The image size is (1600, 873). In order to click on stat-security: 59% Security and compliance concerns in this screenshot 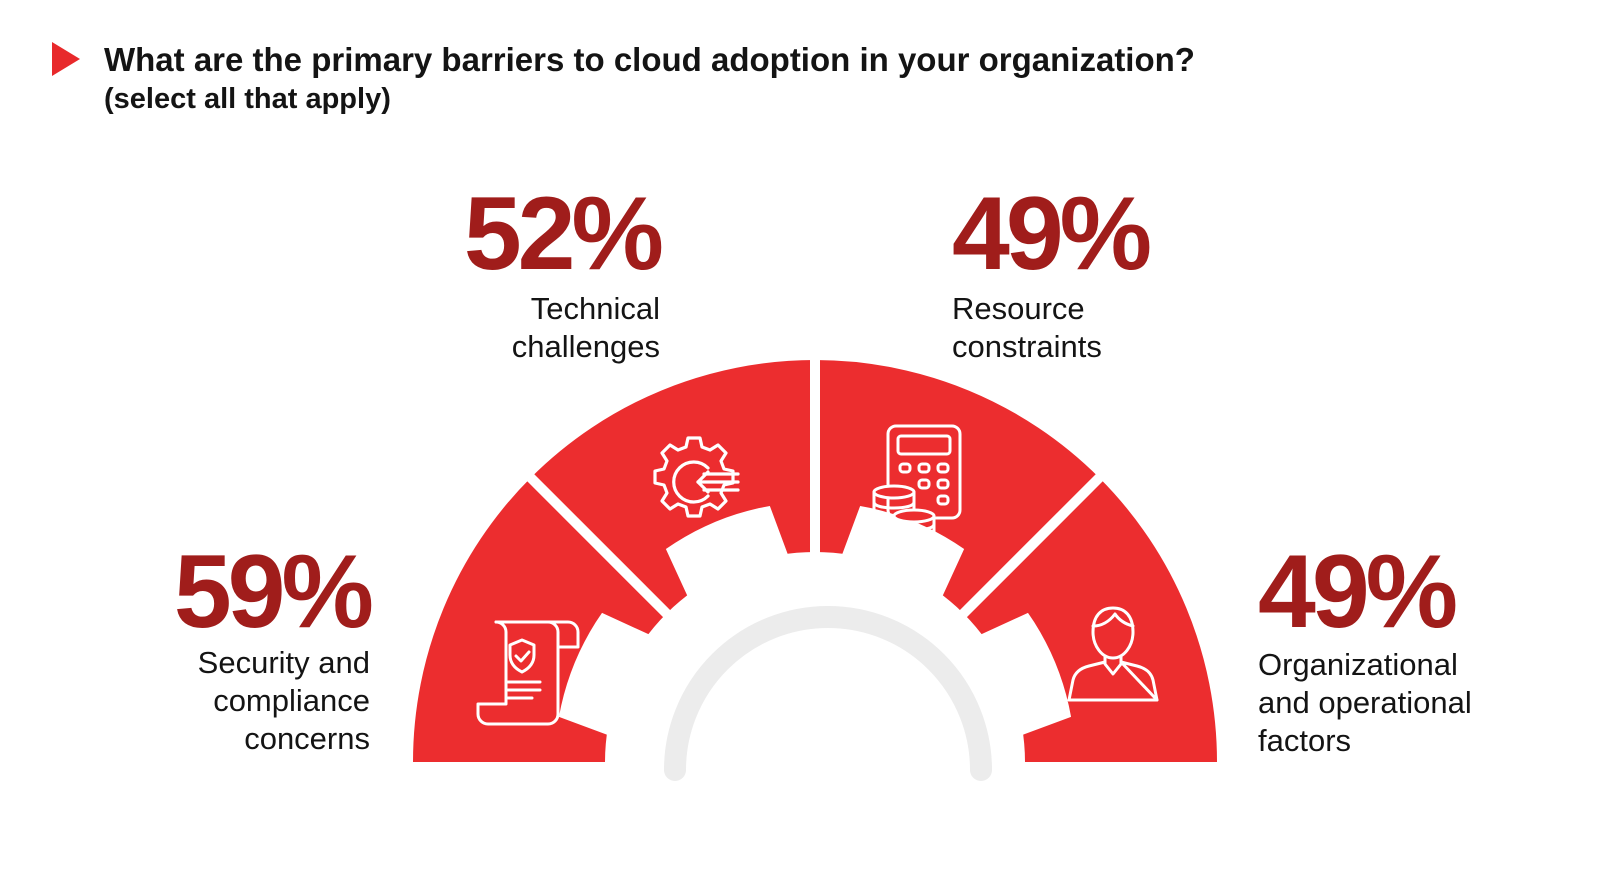, I will do `click(252, 646)`.